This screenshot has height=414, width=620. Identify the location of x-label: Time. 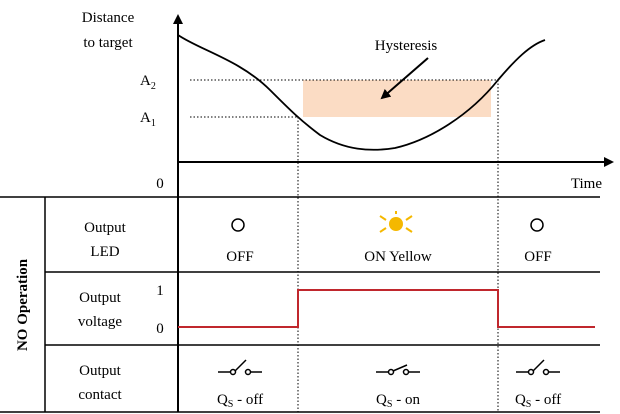
(586, 184).